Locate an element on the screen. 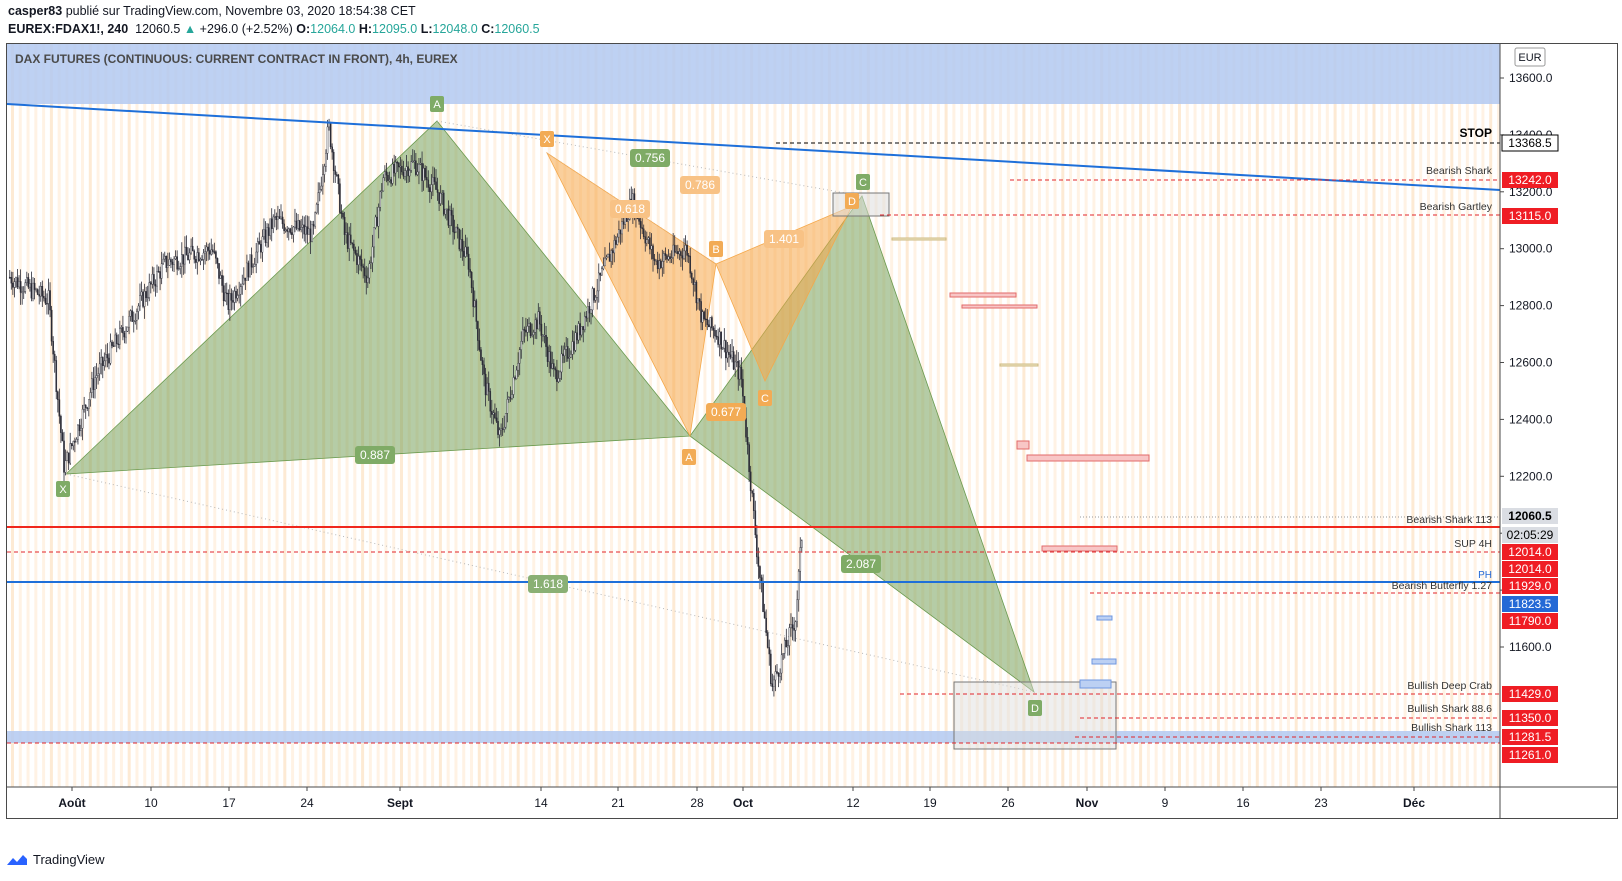 Image resolution: width=1622 pixels, height=881 pixels. ratio-label-bg is located at coordinates (726, 412).